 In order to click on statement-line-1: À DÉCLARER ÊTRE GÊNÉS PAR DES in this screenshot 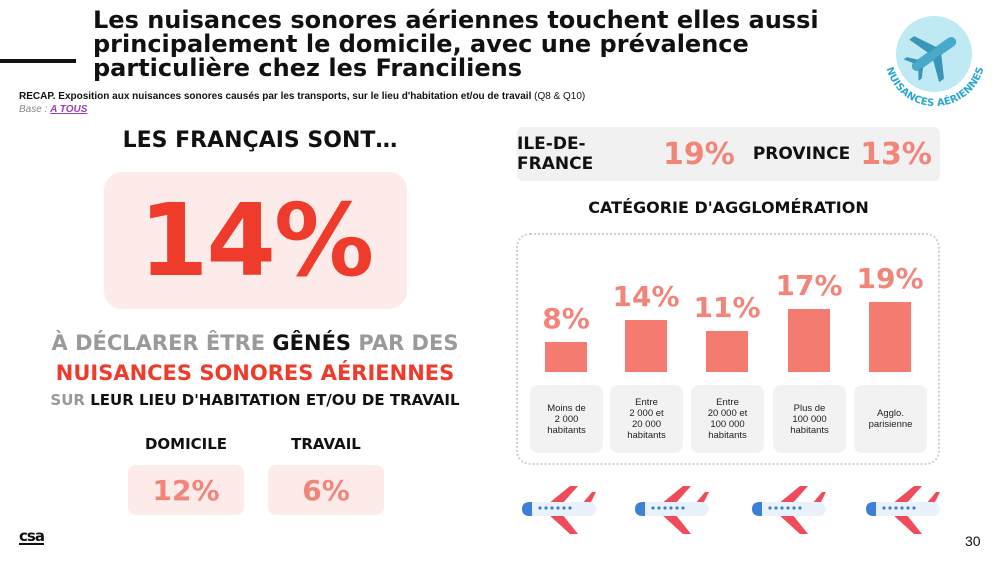, I will do `click(255, 343)`.